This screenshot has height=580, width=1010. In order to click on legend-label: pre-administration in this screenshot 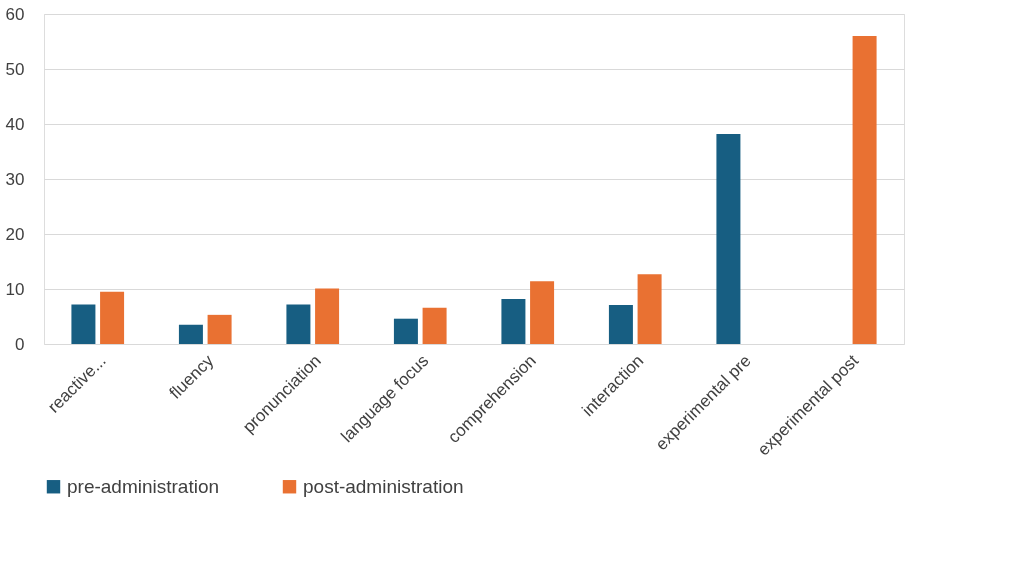, I will do `click(143, 486)`.